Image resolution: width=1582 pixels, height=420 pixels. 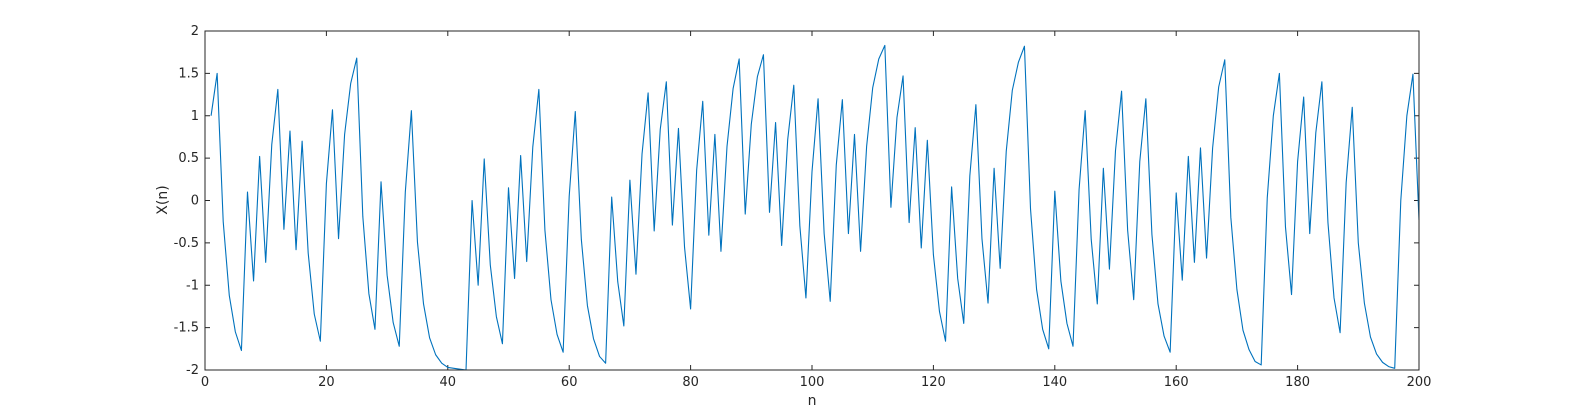 What do you see at coordinates (195, 116) in the screenshot?
I see `y-tick-label: 1` at bounding box center [195, 116].